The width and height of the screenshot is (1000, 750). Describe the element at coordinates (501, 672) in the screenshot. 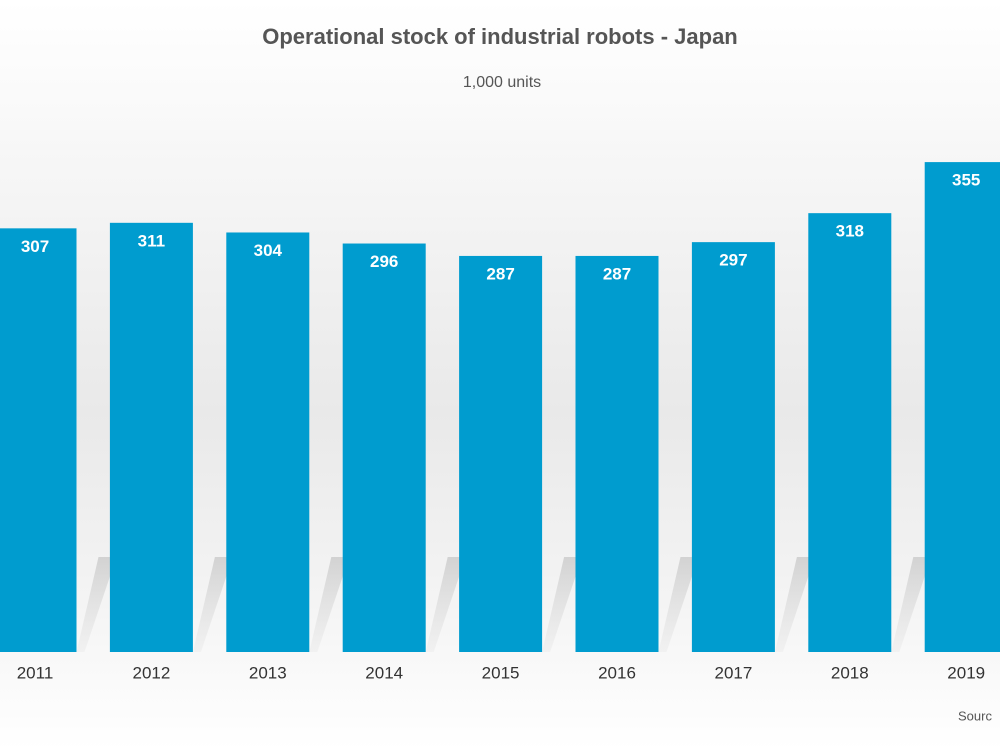

I see `x-tick-label: 2015` at that location.